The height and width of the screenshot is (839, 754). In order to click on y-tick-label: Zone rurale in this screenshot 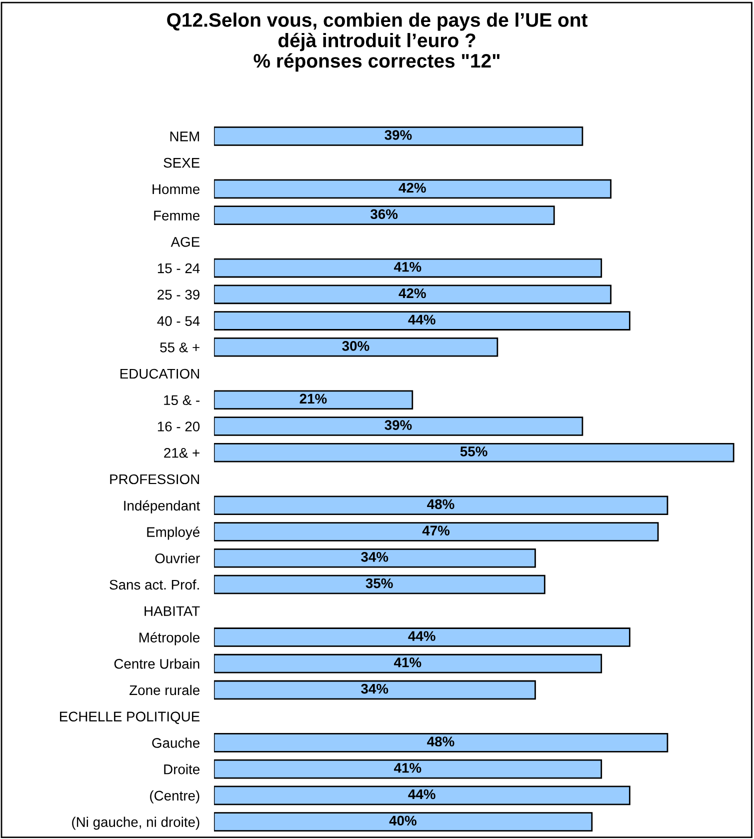, I will do `click(165, 690)`.